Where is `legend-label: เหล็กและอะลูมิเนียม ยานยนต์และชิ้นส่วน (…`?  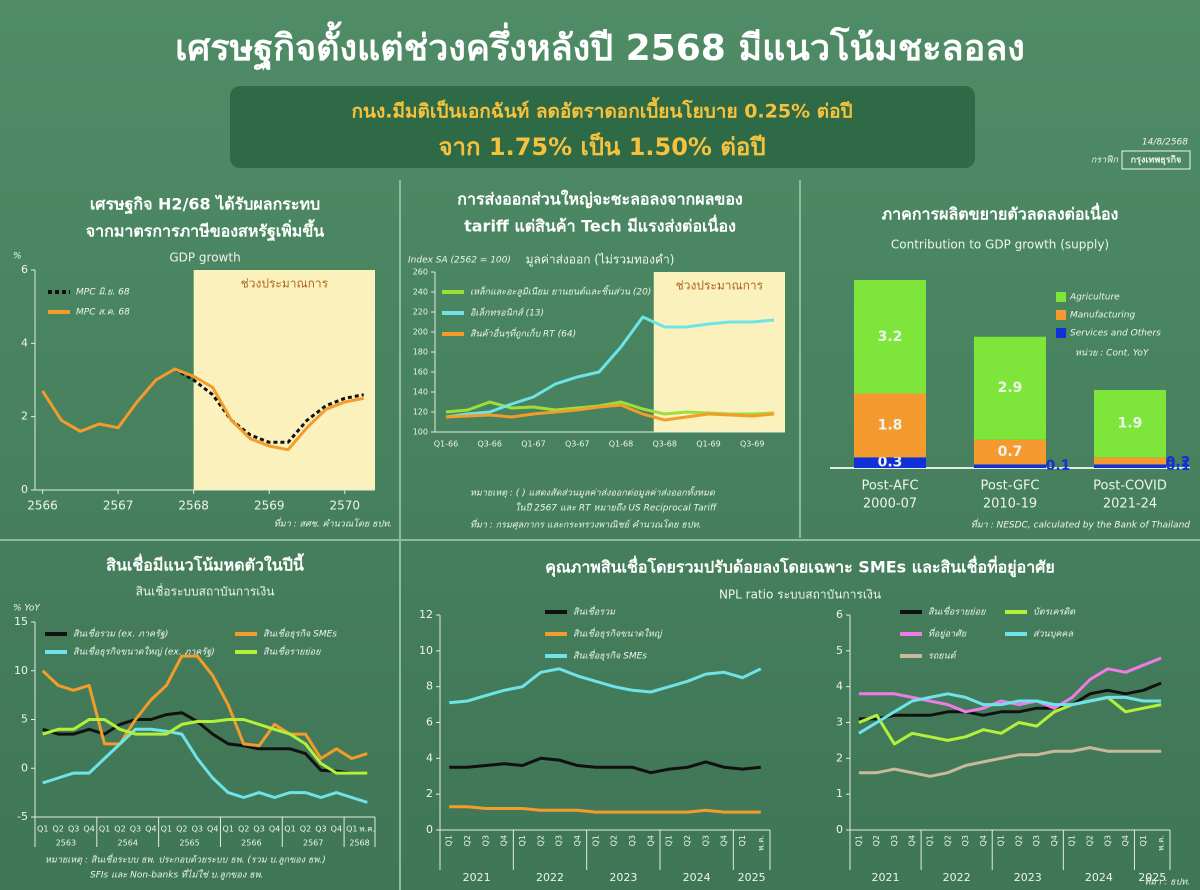 legend-label: เหล็กและอะลูมิเนียม ยานยนต์และชิ้นส่วน (… is located at coordinates (560, 291).